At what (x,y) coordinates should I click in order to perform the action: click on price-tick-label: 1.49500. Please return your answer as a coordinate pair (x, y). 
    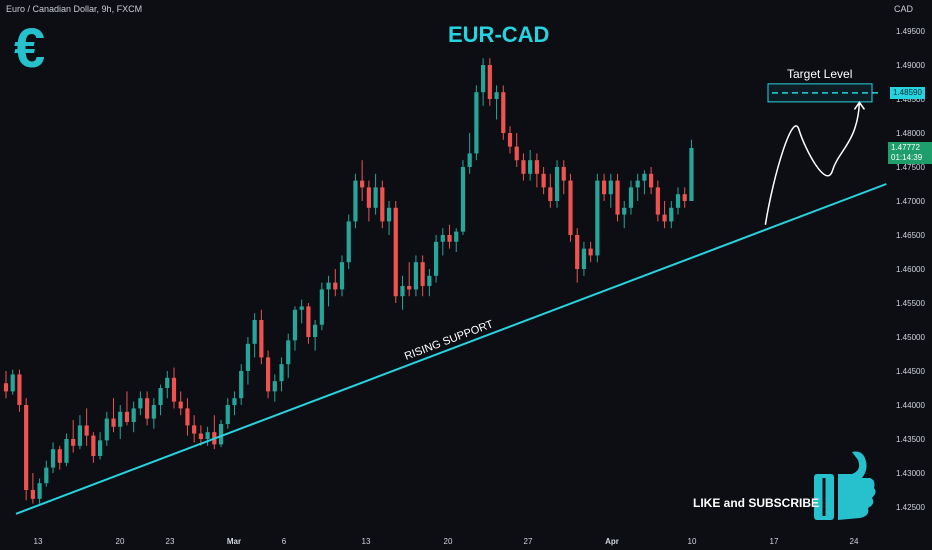
    Looking at the image, I should click on (910, 31).